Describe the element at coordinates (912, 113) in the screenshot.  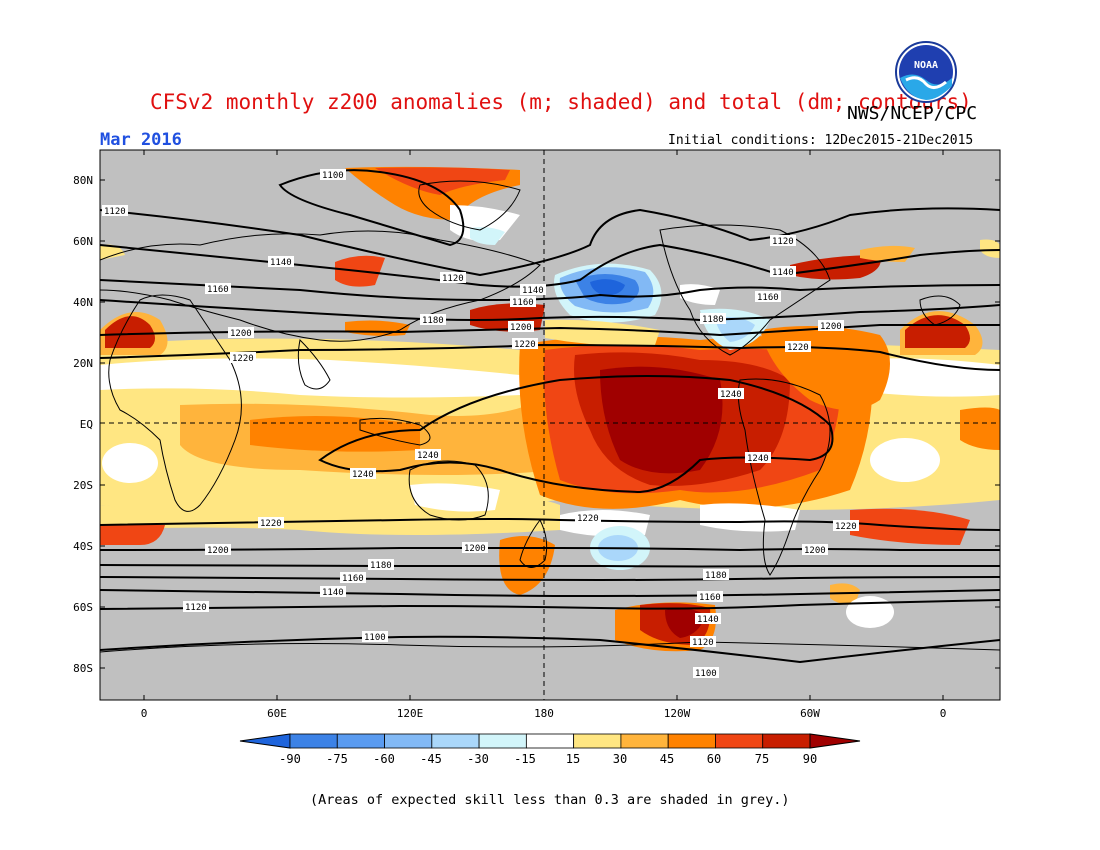
I see `agency-label: NWS/NCEP/CPC` at that location.